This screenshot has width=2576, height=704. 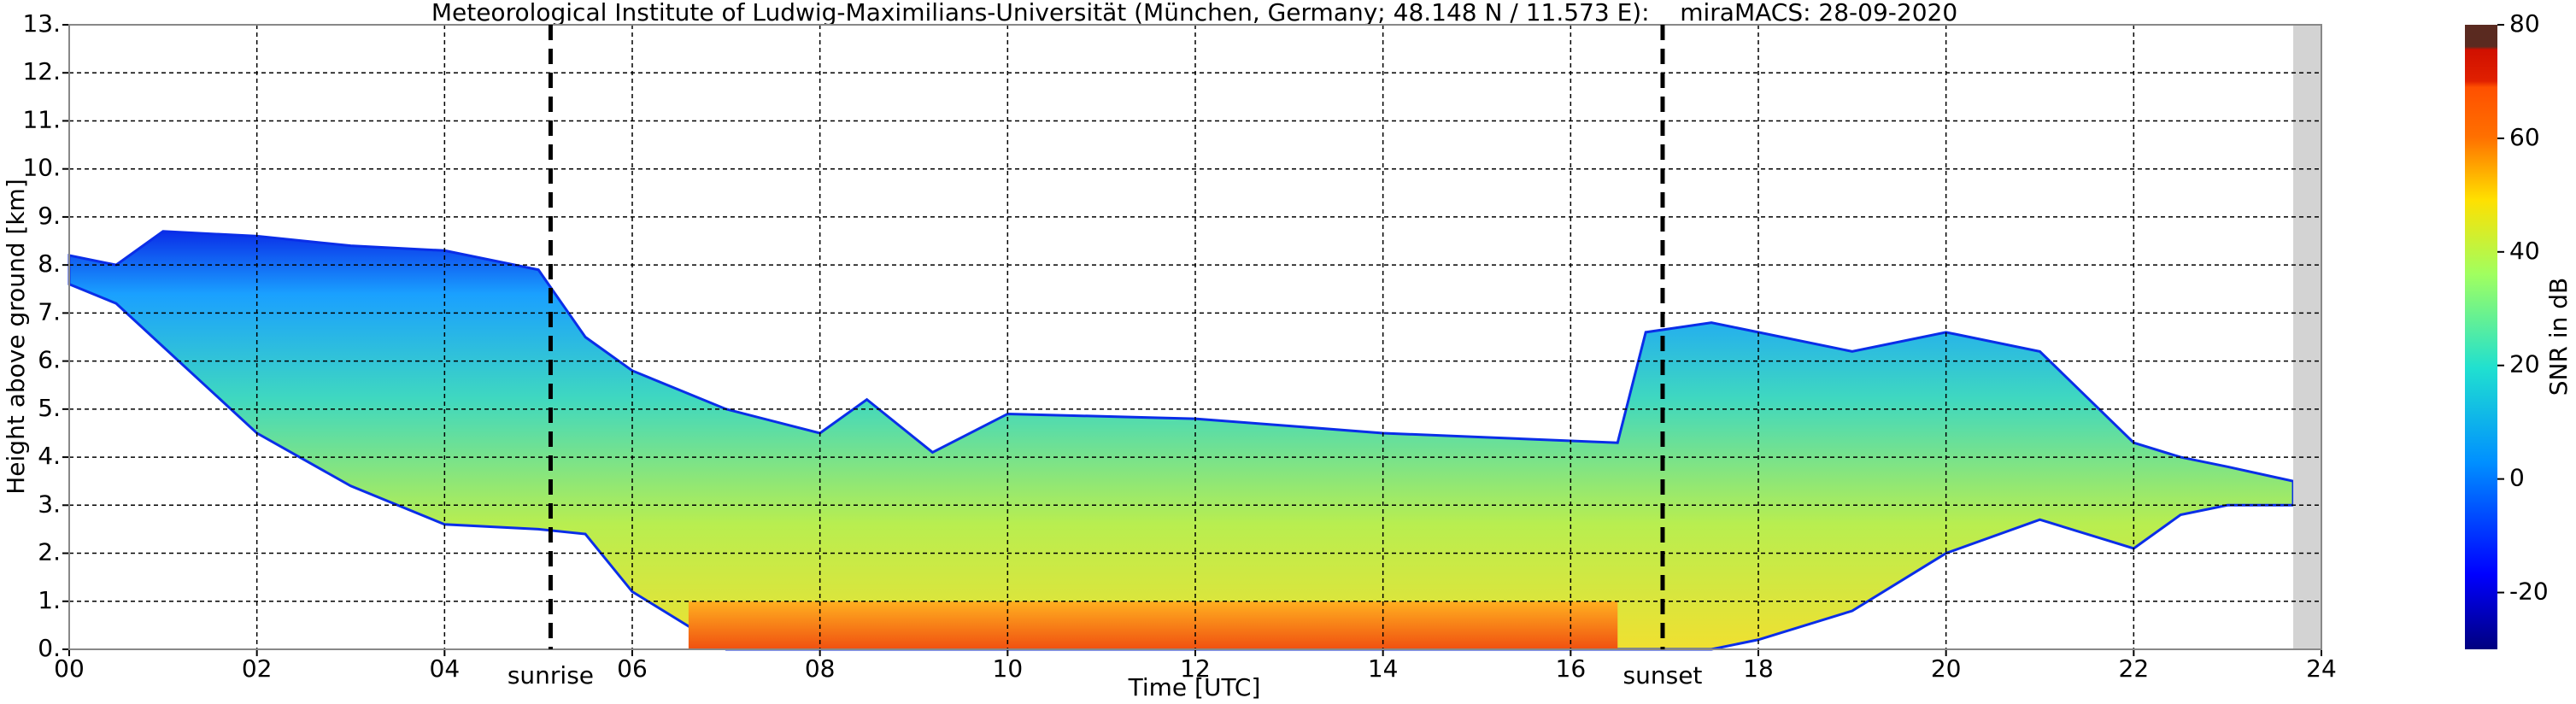 What do you see at coordinates (632, 668) in the screenshot?
I see `x-tick-label: 06` at bounding box center [632, 668].